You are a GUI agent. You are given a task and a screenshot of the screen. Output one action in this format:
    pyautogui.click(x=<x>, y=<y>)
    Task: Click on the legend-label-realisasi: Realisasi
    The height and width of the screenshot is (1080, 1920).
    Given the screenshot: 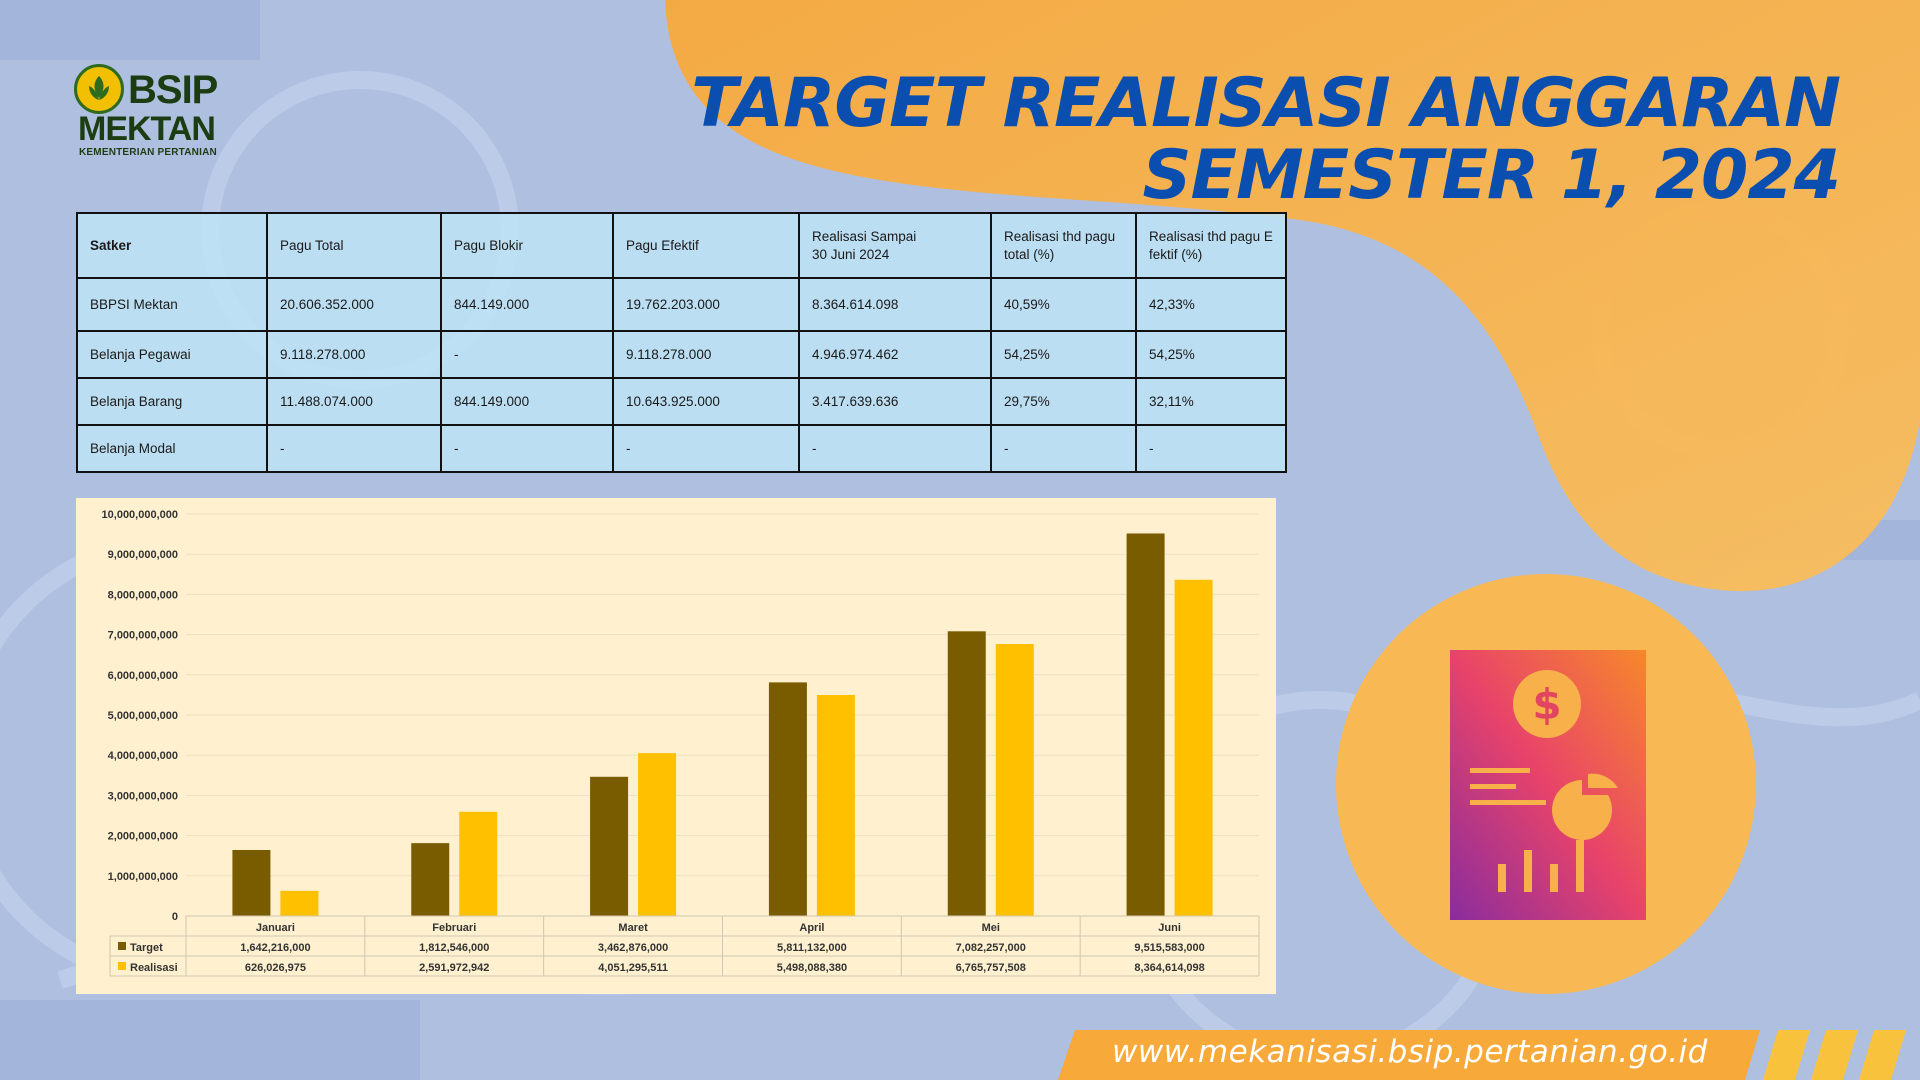 What is the action you would take?
    pyautogui.click(x=154, y=968)
    